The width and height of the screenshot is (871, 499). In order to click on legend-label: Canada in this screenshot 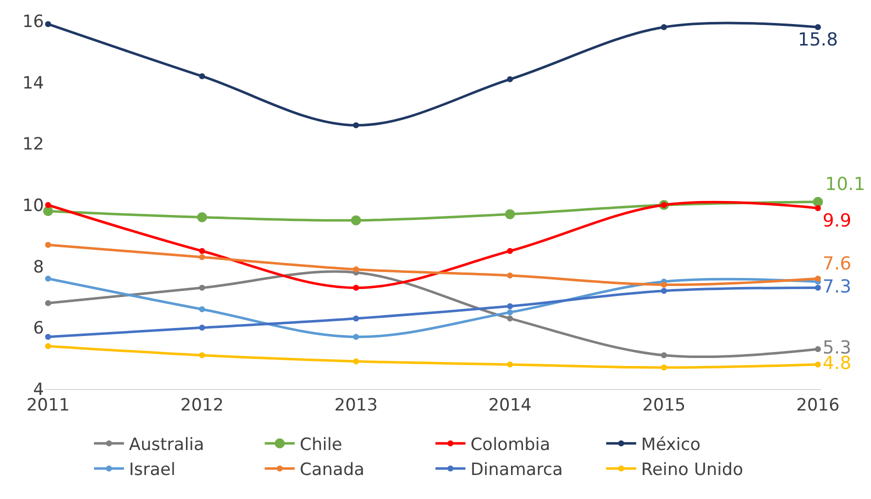, I will do `click(332, 470)`.